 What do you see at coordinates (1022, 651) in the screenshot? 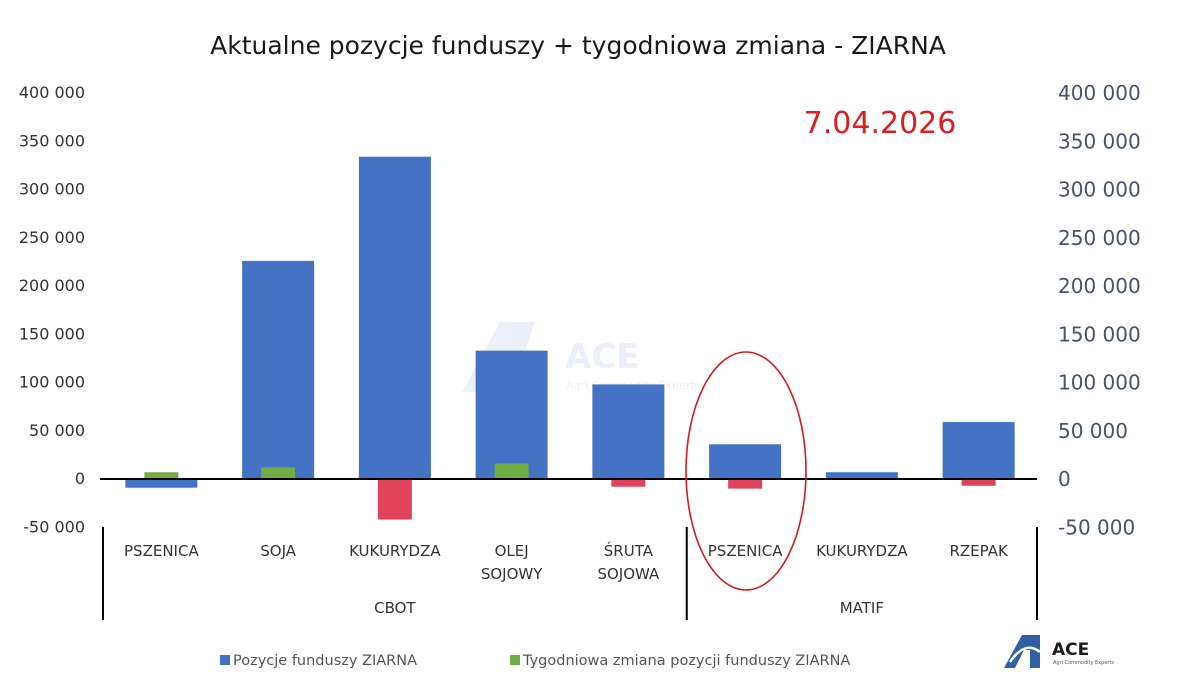
I see `ace-logo-mark-icon` at bounding box center [1022, 651].